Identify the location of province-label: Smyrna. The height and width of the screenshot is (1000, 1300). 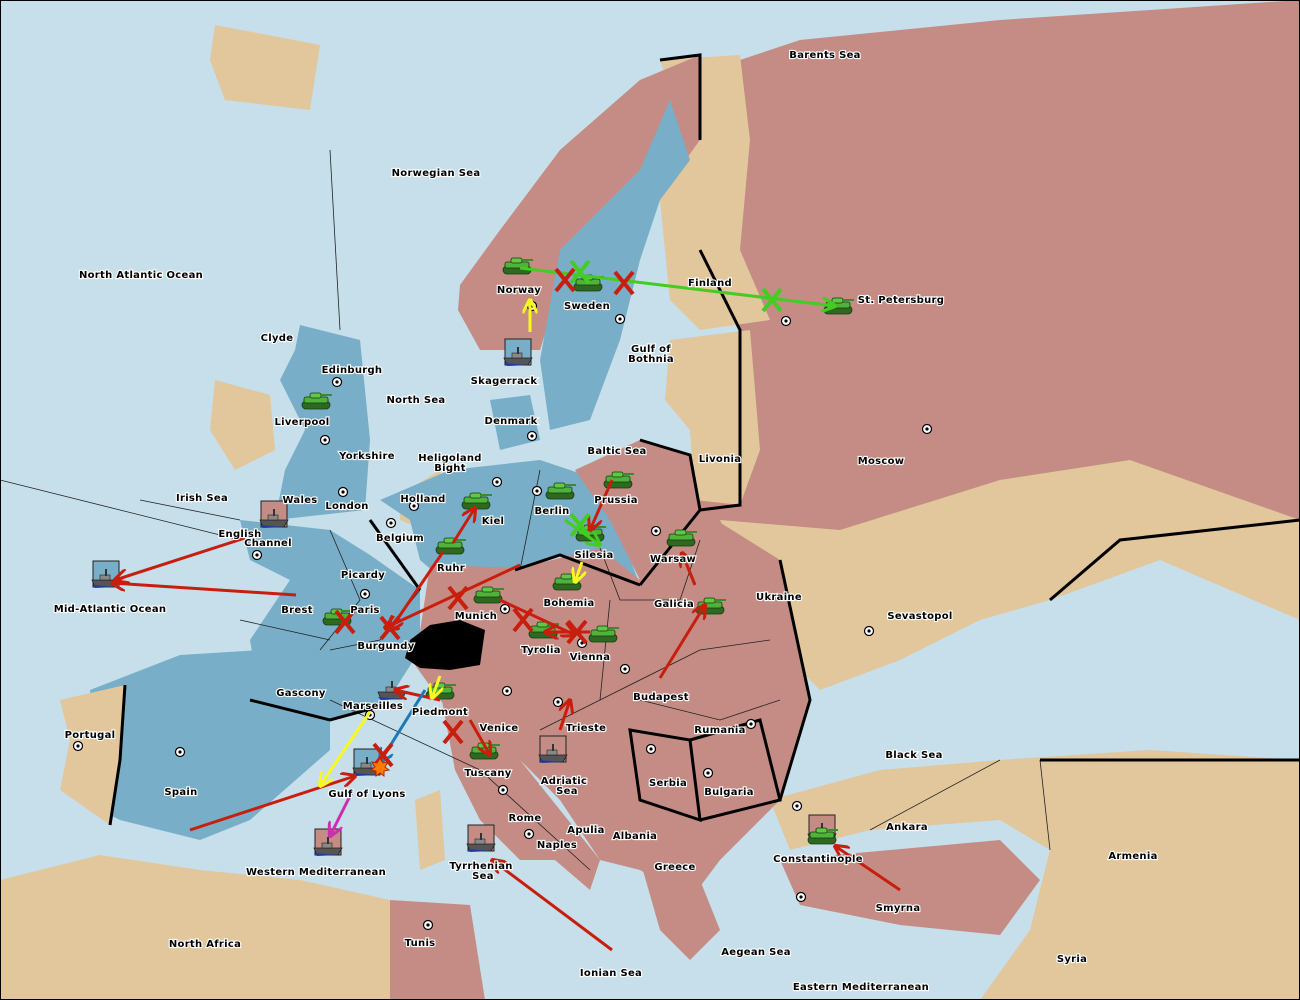
(898, 908).